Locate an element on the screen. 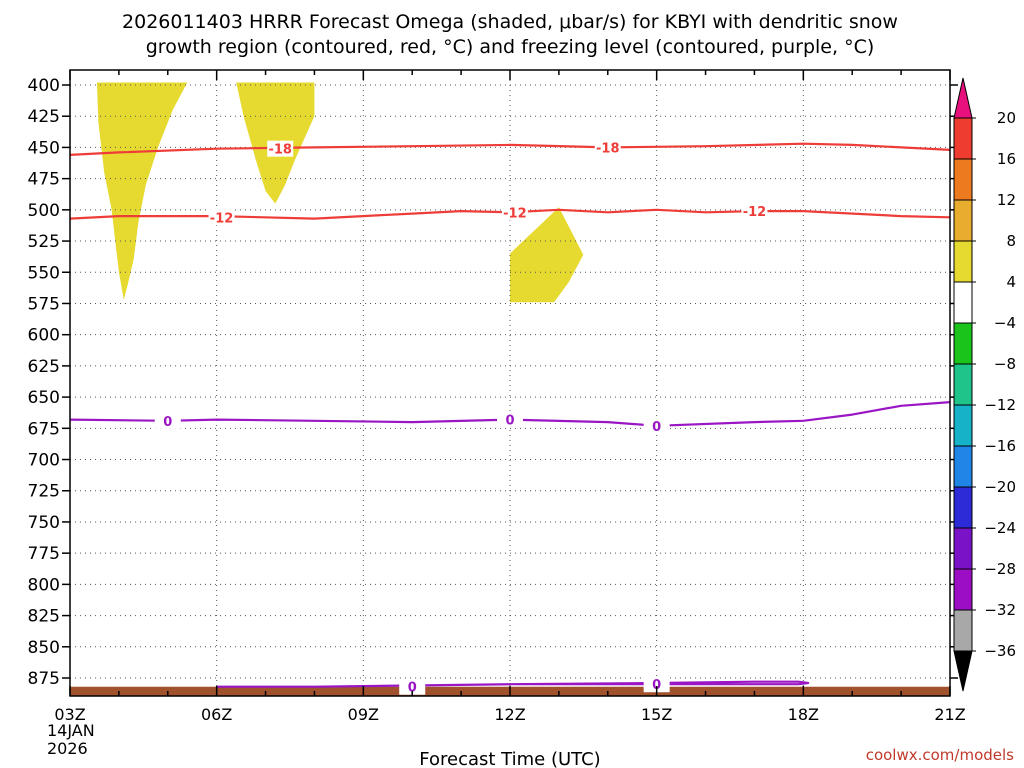  credit-text: coolwx.com/models is located at coordinates (940, 755).